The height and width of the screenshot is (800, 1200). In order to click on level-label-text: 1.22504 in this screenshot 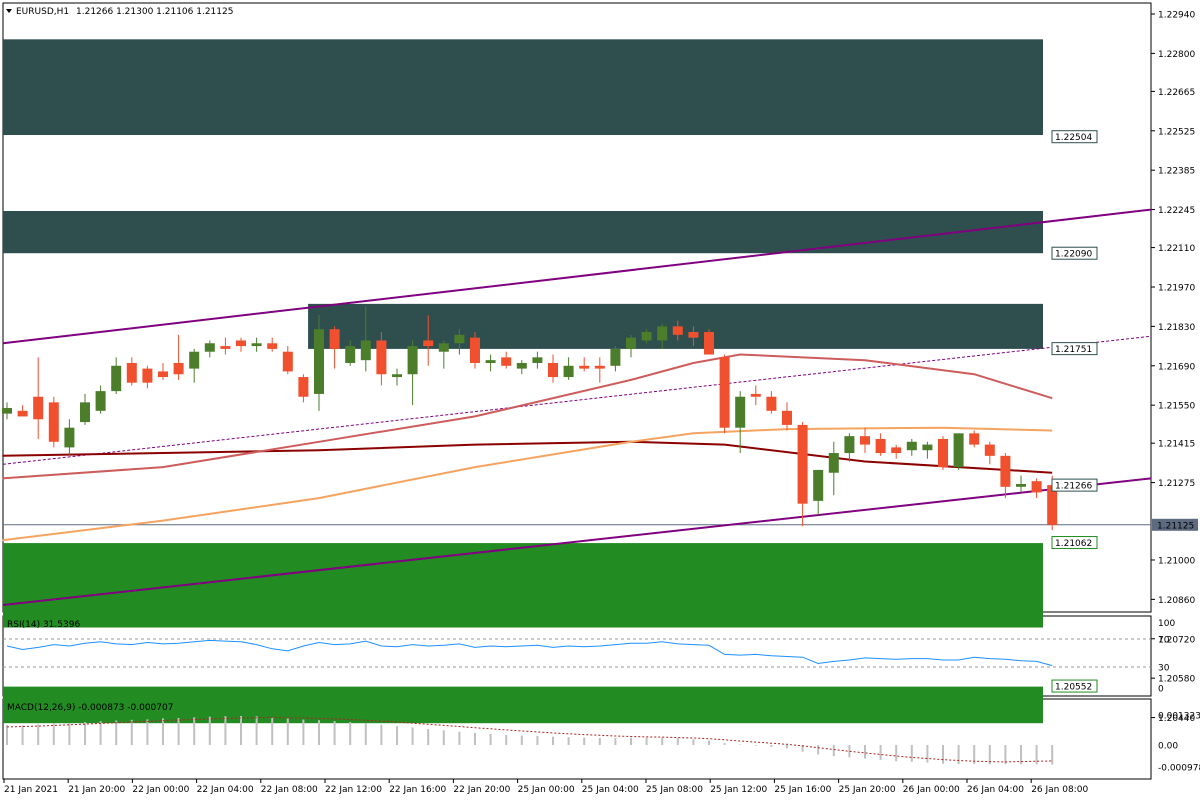, I will do `click(1073, 138)`.